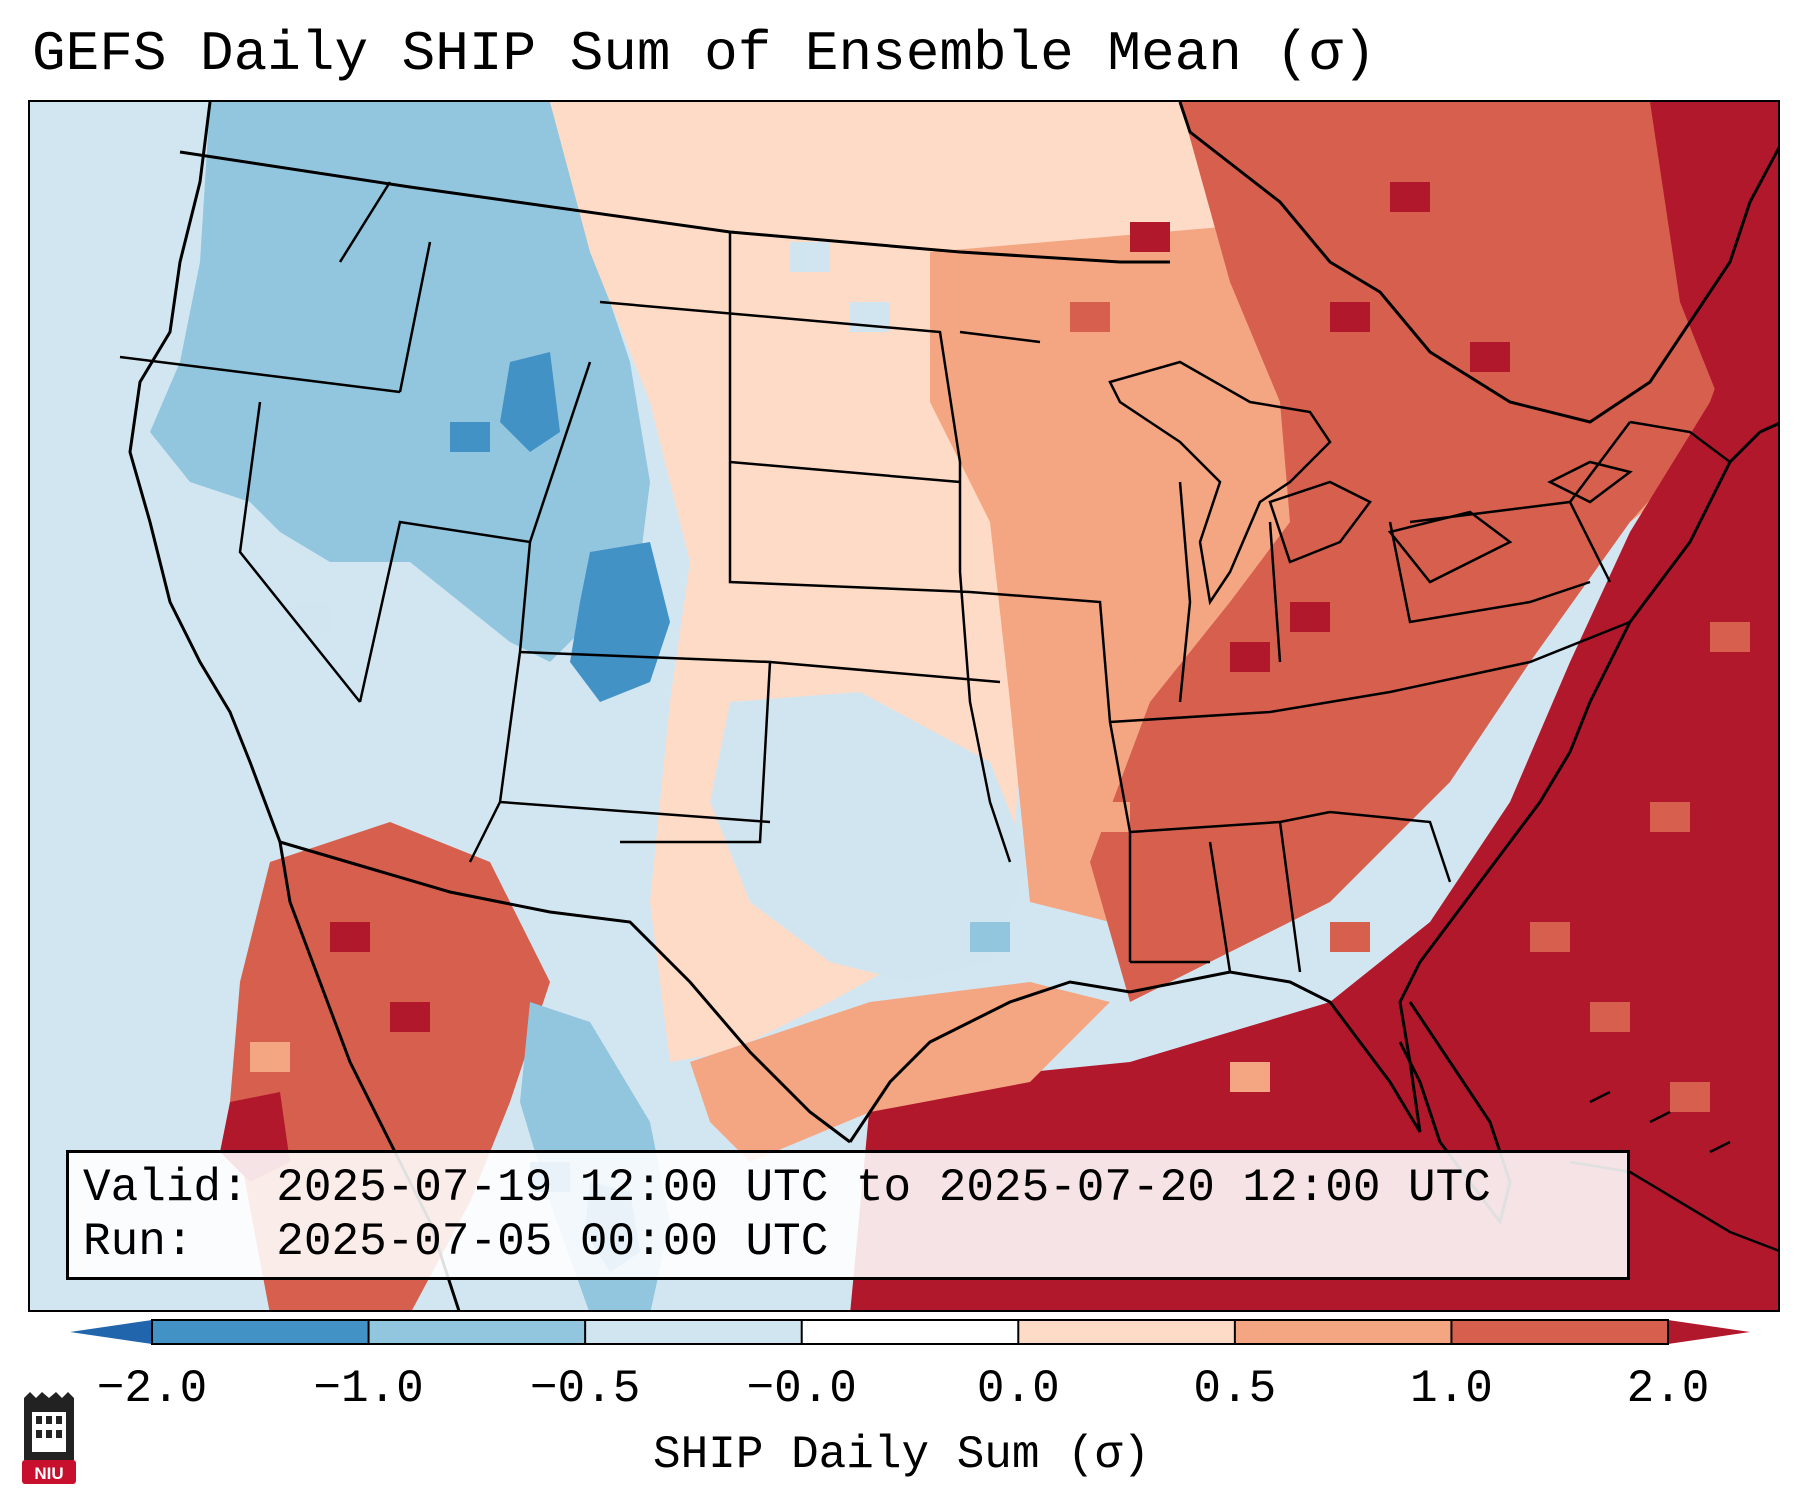  I want to click on valid-label: Valid:, so click(166, 1188).